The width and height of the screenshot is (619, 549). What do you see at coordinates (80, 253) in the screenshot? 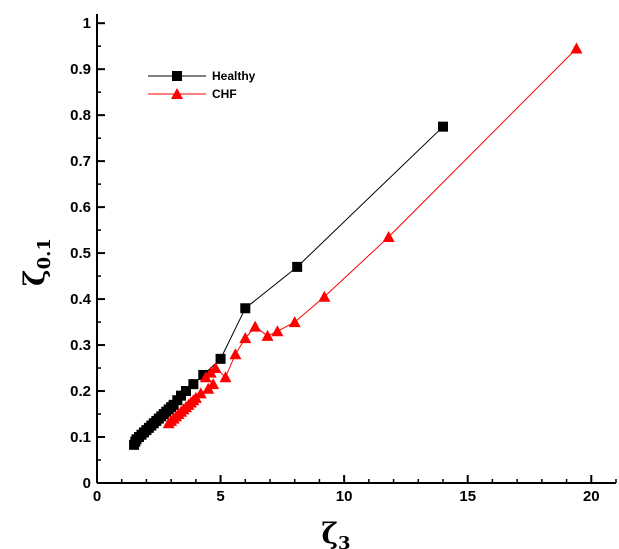
I see `y-tick-label: 0.5` at bounding box center [80, 253].